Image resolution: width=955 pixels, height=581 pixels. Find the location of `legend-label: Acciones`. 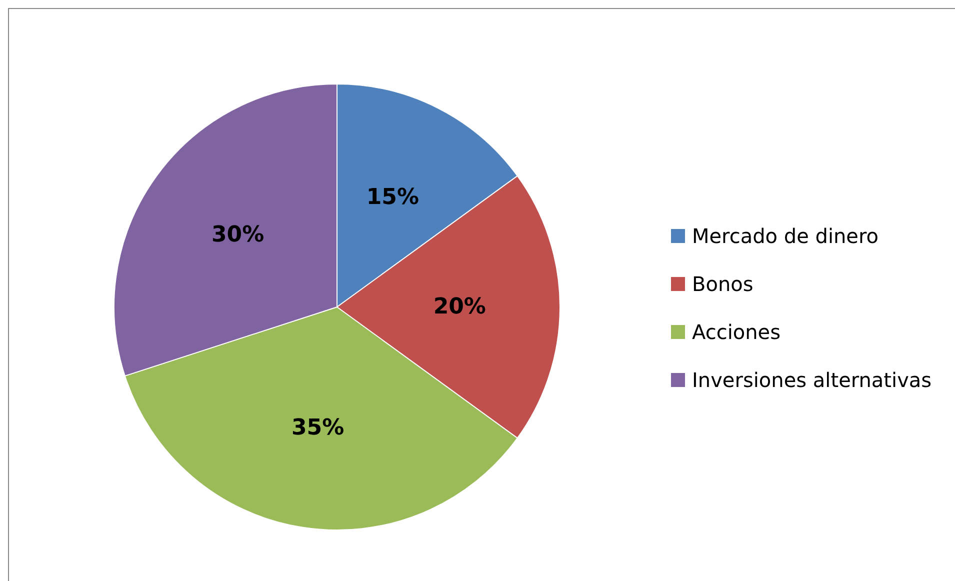

legend-label: Acciones is located at coordinates (736, 332).